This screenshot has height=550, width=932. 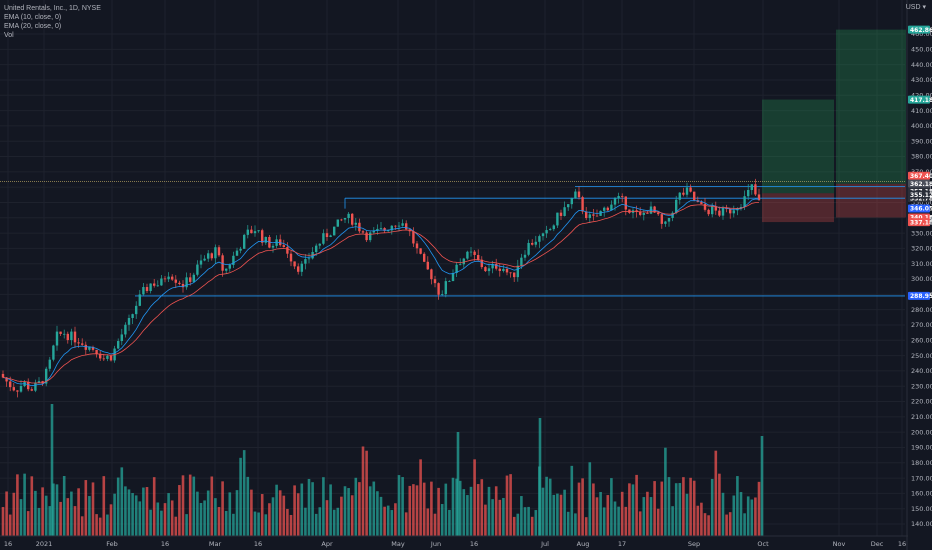 What do you see at coordinates (921, 402) in the screenshot?
I see `y-tick-label: 220.00` at bounding box center [921, 402].